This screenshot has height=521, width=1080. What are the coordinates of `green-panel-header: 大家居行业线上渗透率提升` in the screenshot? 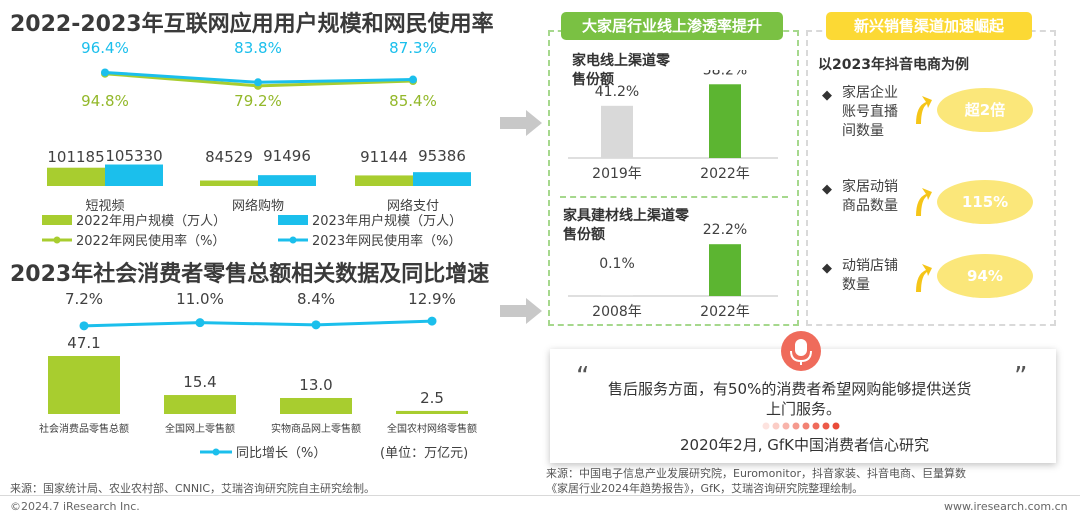 It's located at (672, 26).